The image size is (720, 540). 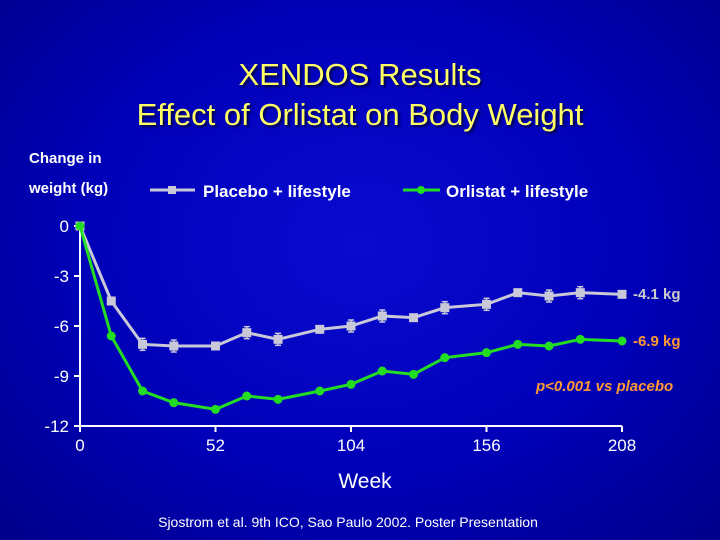 What do you see at coordinates (369, 191) in the screenshot?
I see `legend: Placebo + lifestyle Orlistat + lifestyle` at bounding box center [369, 191].